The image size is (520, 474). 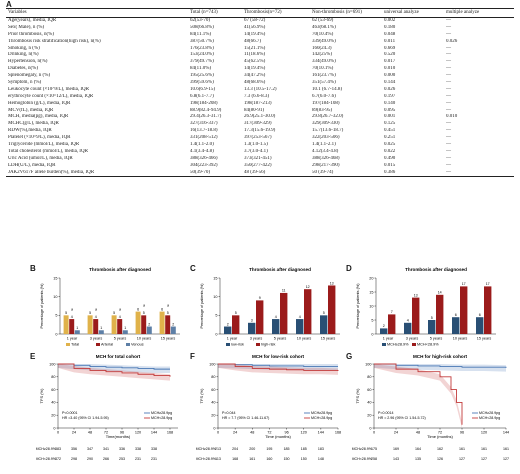 What do you see at coordinates (237, 345) in the screenshot?
I see `legend-label: low-risk` at bounding box center [237, 345].